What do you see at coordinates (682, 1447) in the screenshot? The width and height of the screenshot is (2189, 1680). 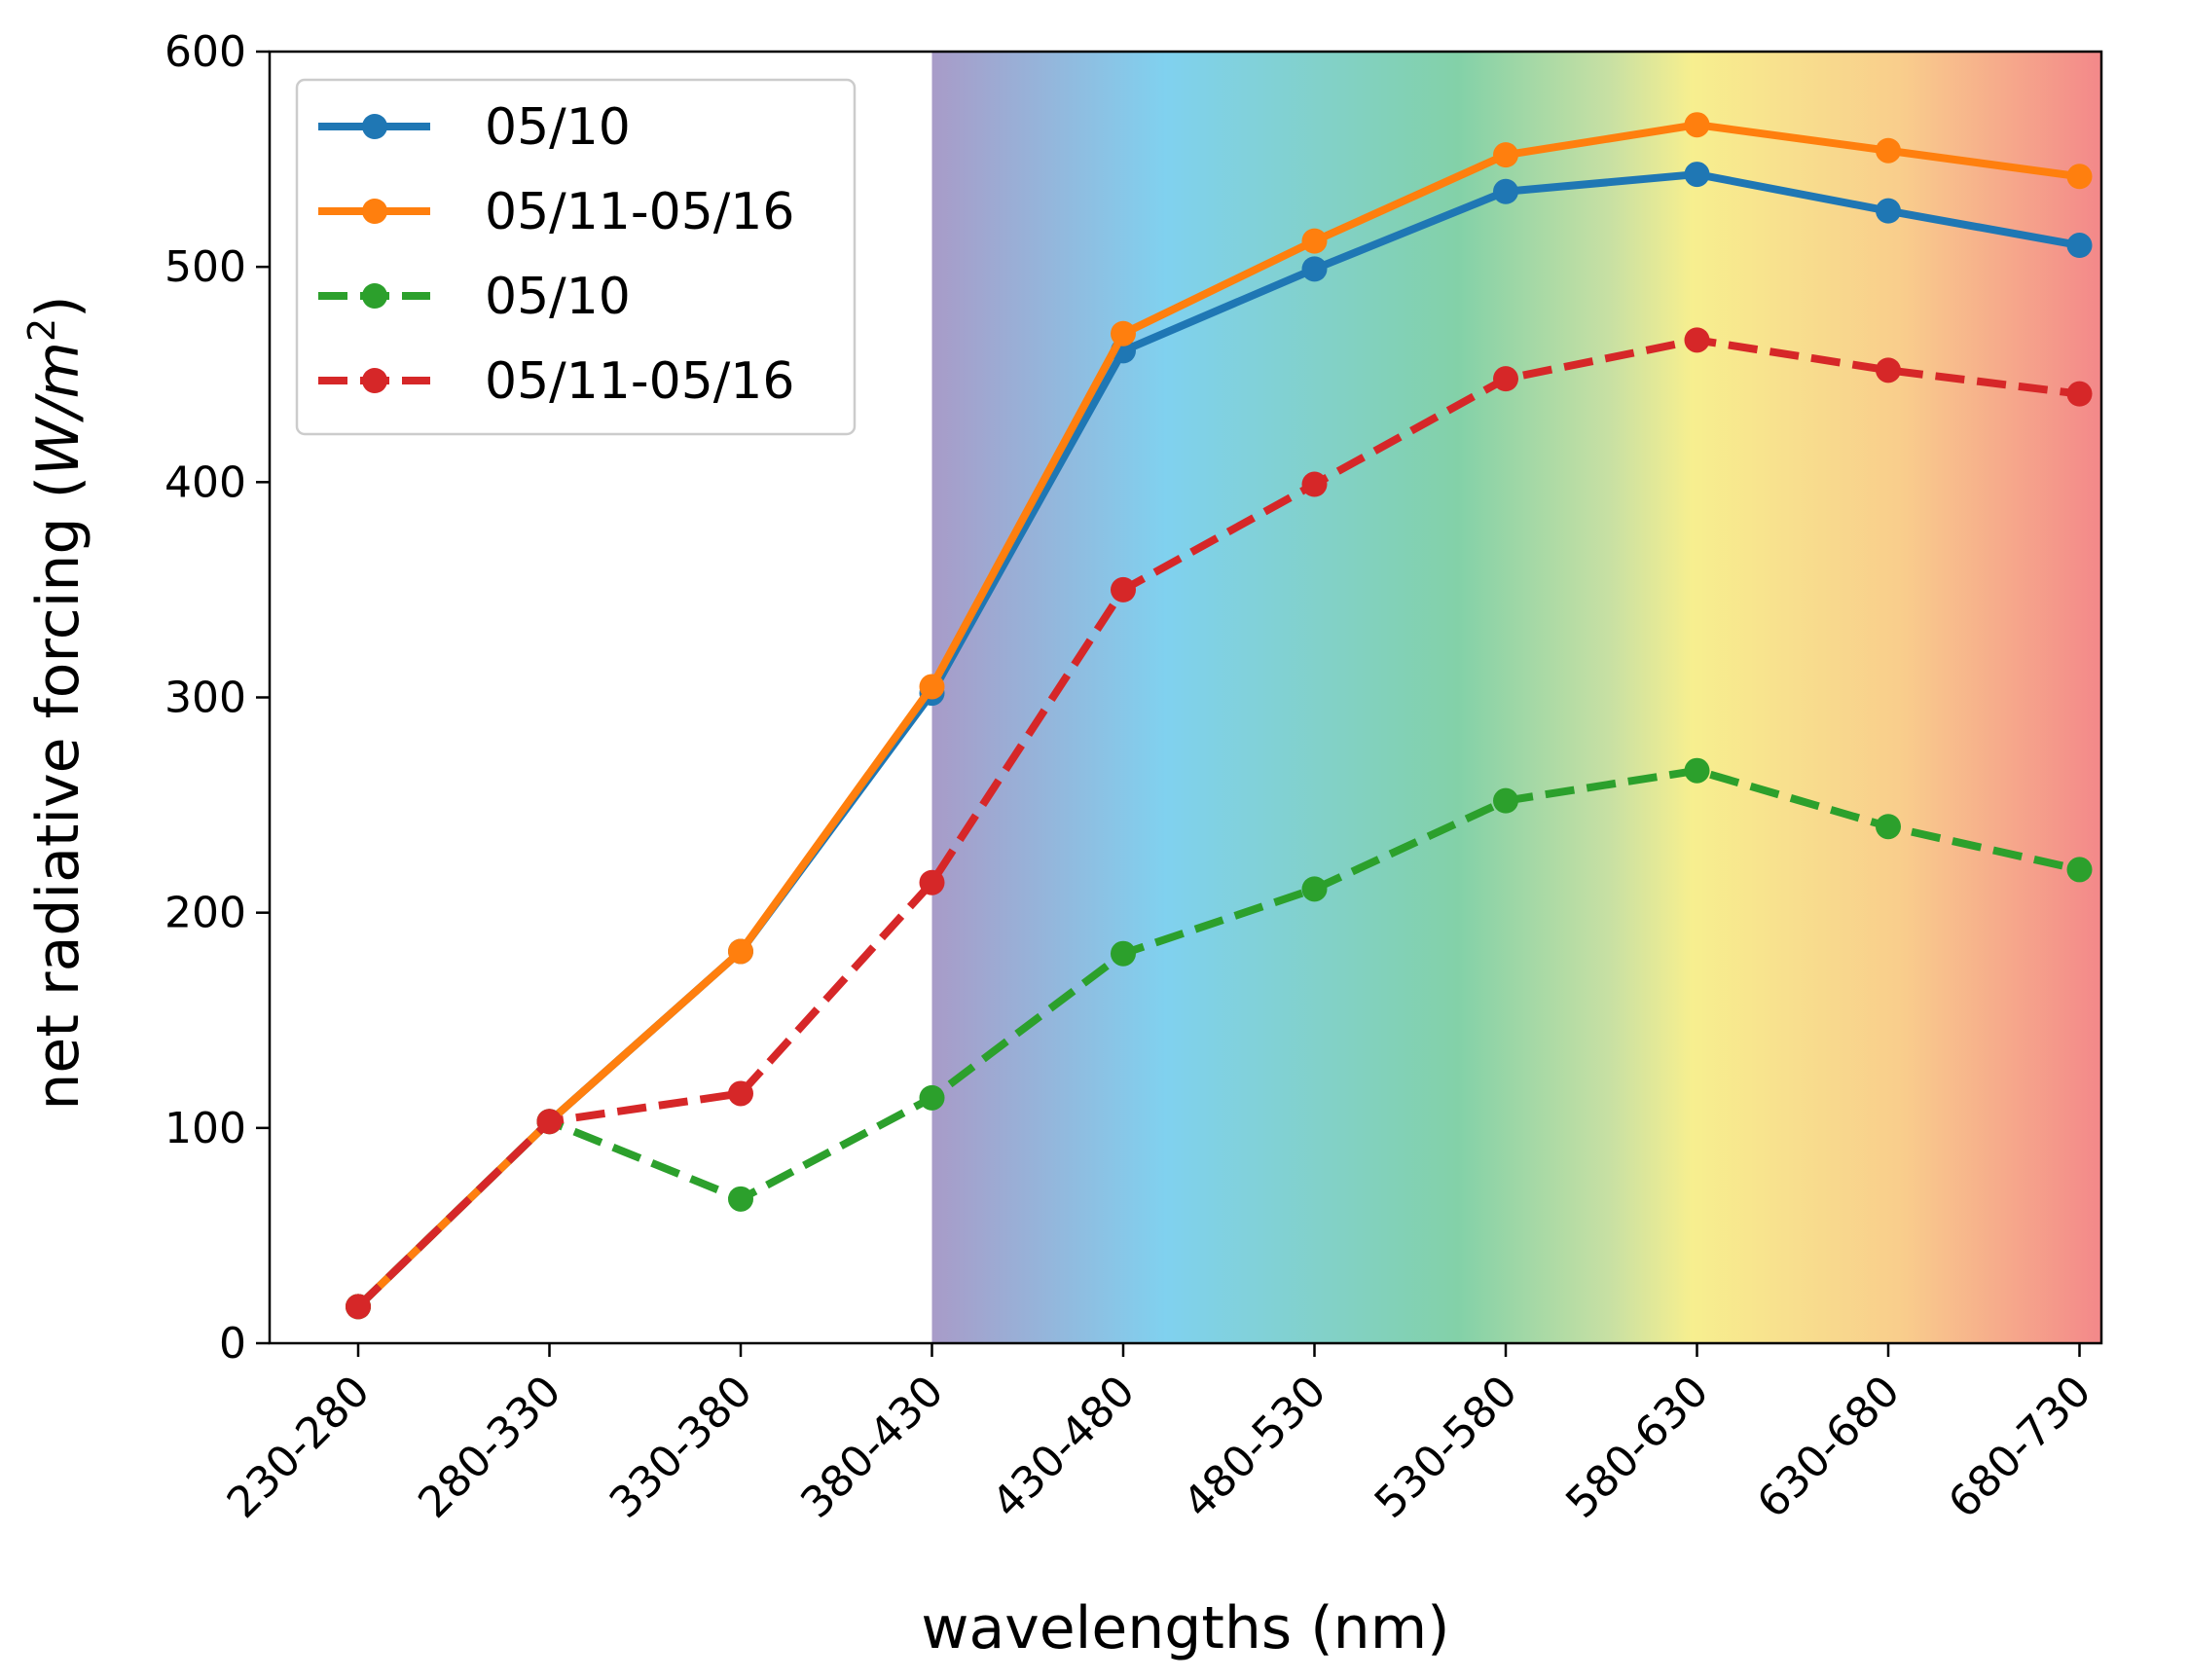 I see `x-tick-label: 330-380` at bounding box center [682, 1447].